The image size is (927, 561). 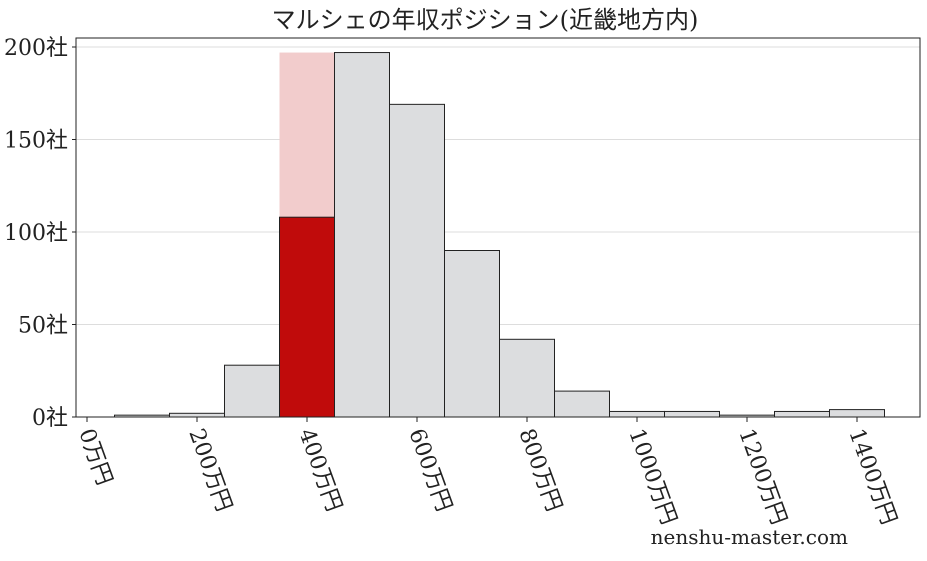 I want to click on y-tick-label: 100社, so click(x=36, y=233).